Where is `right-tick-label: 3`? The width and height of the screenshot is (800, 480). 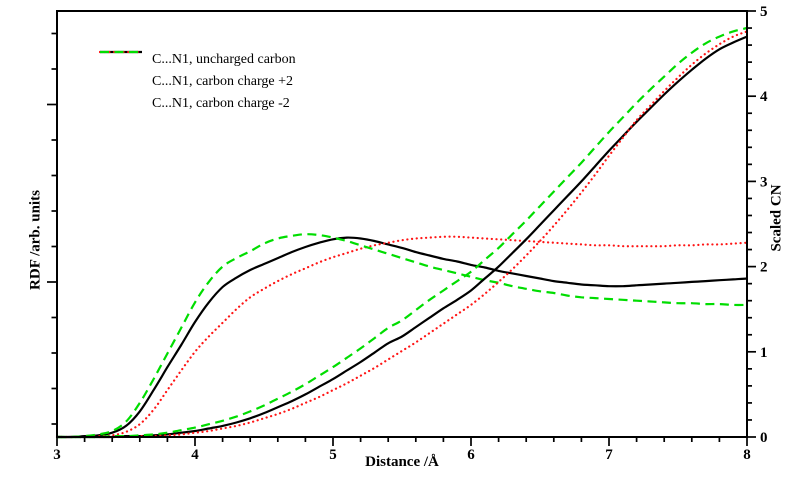
right-tick-label: 3 is located at coordinates (764, 182).